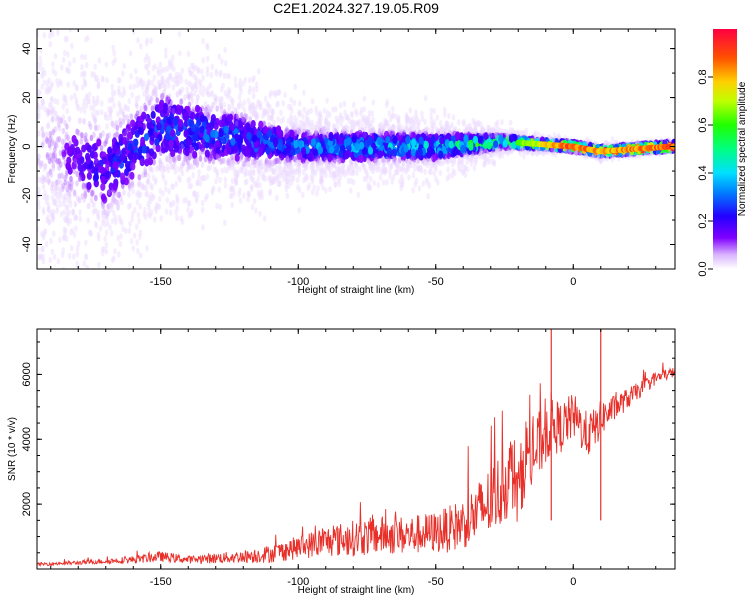  Describe the element at coordinates (356, 8) in the screenshot. I see `chart-title: C2E1.2024.327.19.05.R09` at that location.